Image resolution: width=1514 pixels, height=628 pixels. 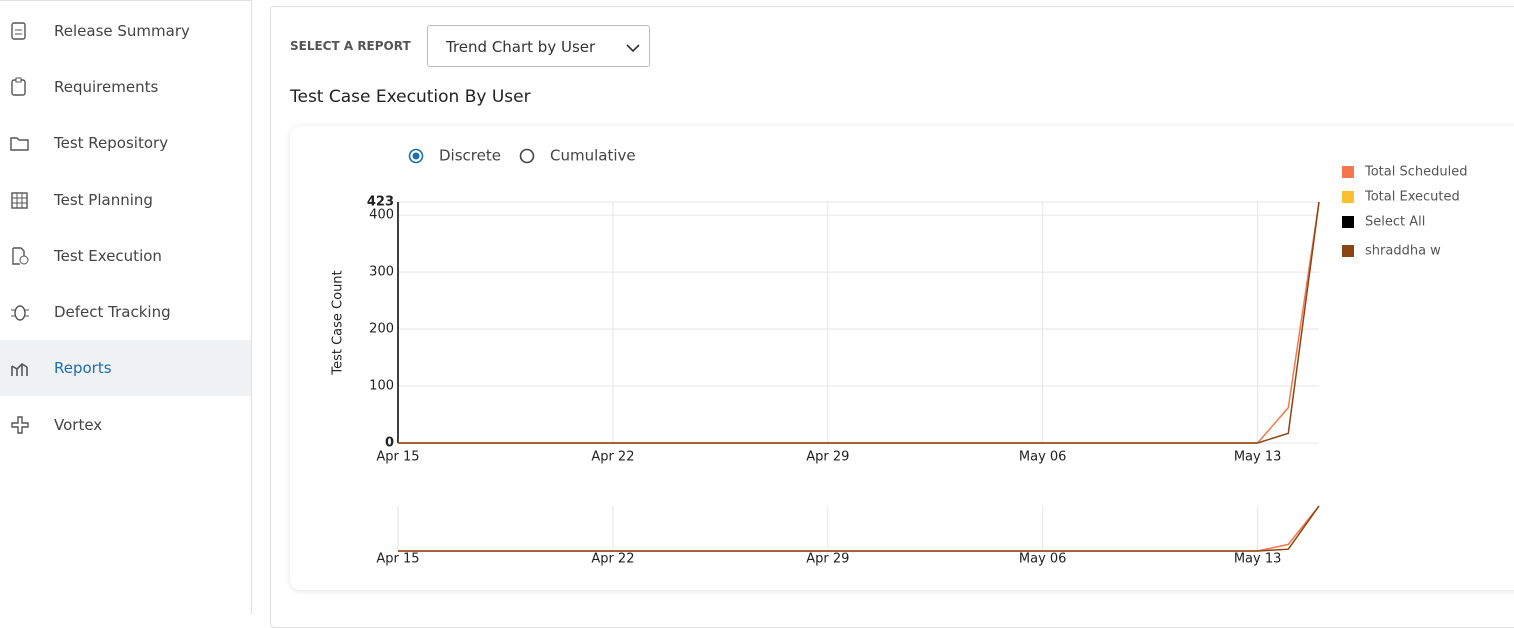 What do you see at coordinates (381, 329) in the screenshot?
I see `y-tick-label: 200` at bounding box center [381, 329].